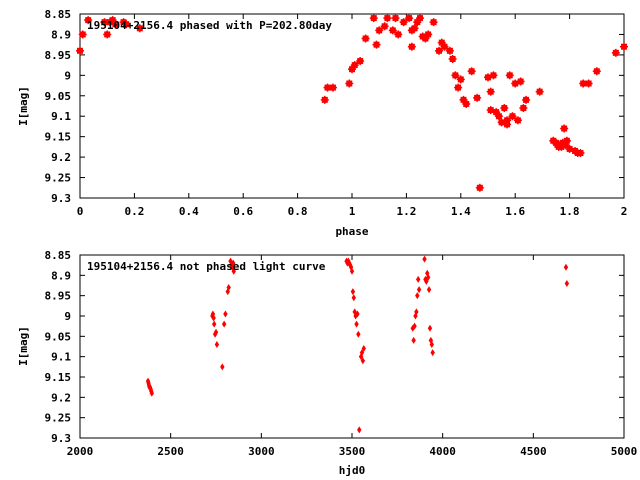 Image resolution: width=640 pixels, height=480 pixels. I want to click on chart-title: 195104+2156.4 phased with P=202.80day, so click(209, 25).